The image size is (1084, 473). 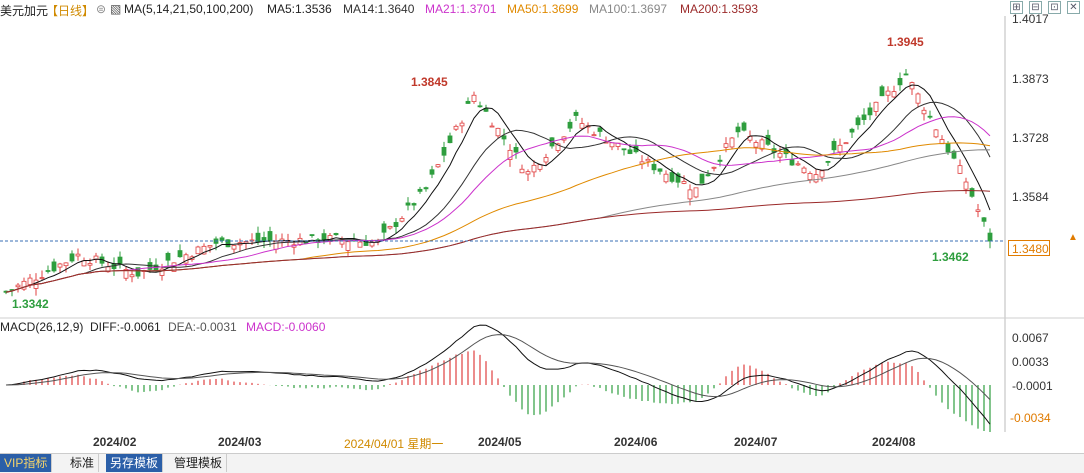 What do you see at coordinates (1030, 197) in the screenshot?
I see `price-tick: 1.3584` at bounding box center [1030, 197].